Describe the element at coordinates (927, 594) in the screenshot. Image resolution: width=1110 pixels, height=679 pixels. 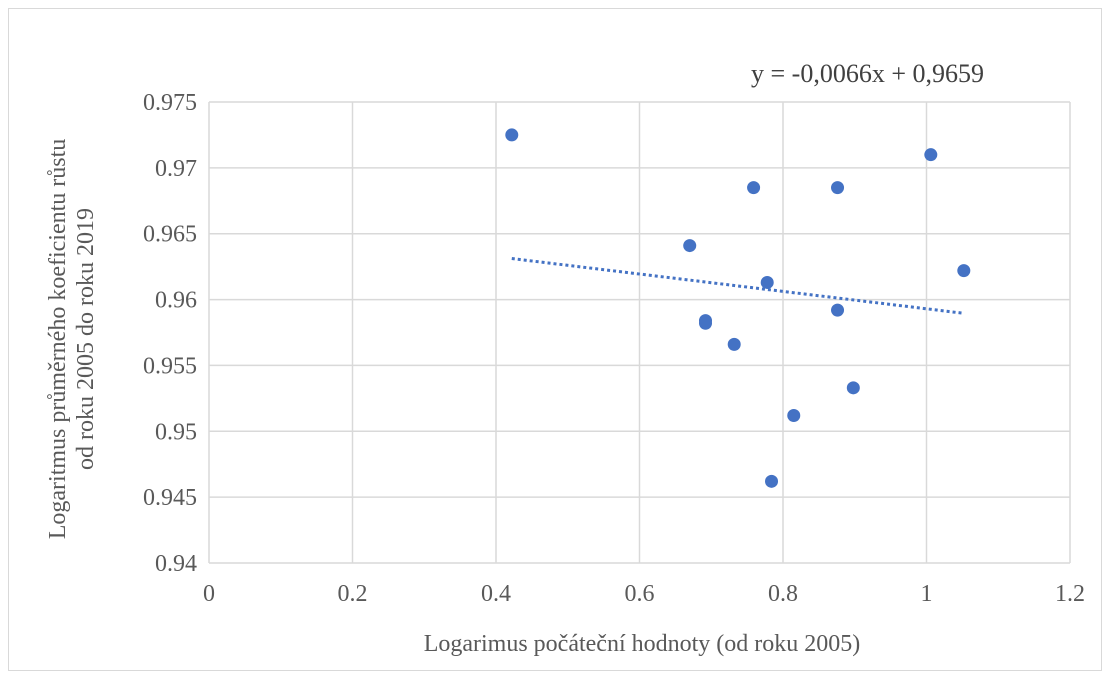
I see `x-tick-label: 1` at that location.